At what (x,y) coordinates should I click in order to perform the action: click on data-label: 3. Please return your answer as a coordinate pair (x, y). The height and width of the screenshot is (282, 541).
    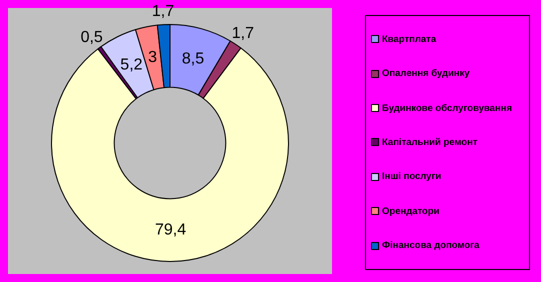
    Looking at the image, I should click on (153, 57).